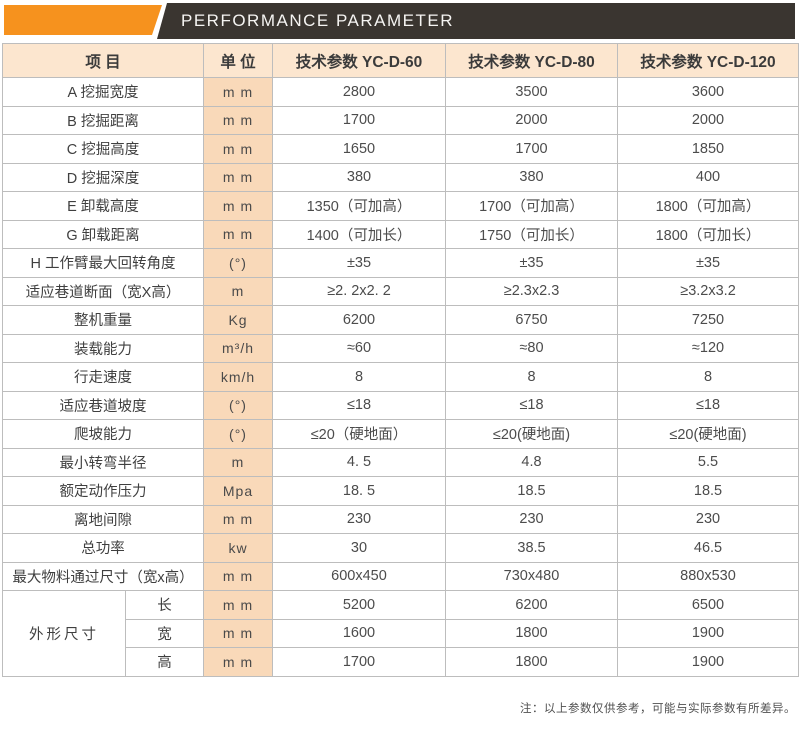  I want to click on cell-value: 230, so click(359, 519).